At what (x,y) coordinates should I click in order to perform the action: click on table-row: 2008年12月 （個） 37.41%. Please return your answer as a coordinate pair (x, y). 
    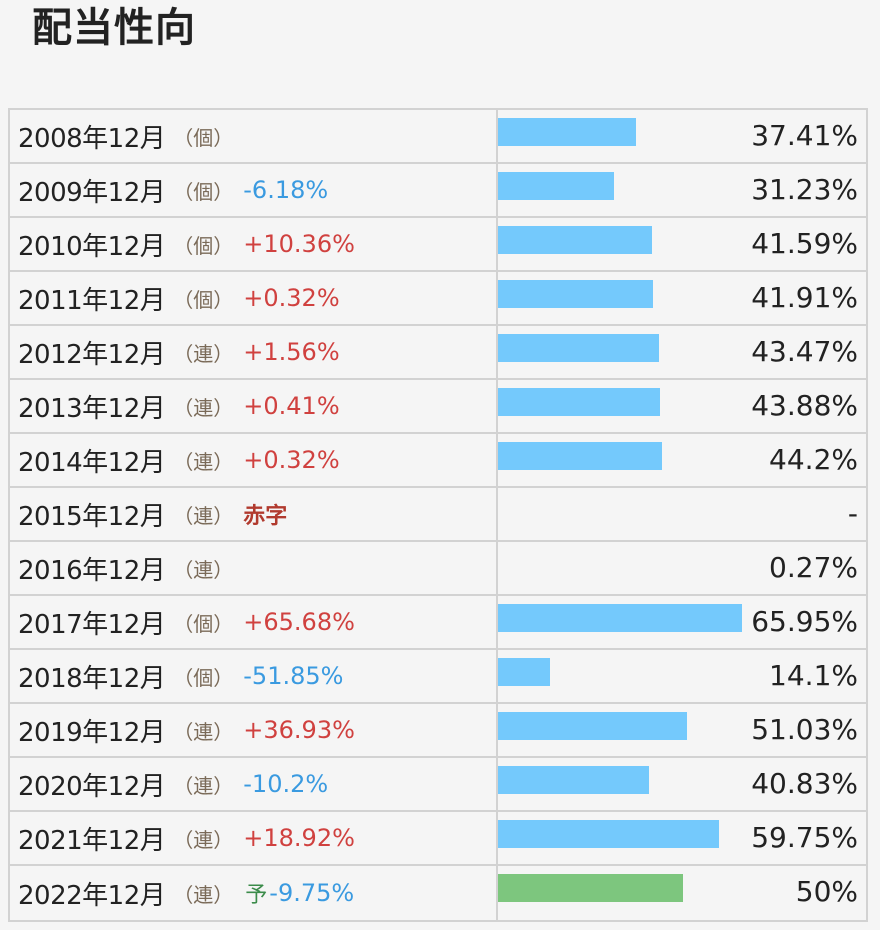
    Looking at the image, I should click on (438, 137).